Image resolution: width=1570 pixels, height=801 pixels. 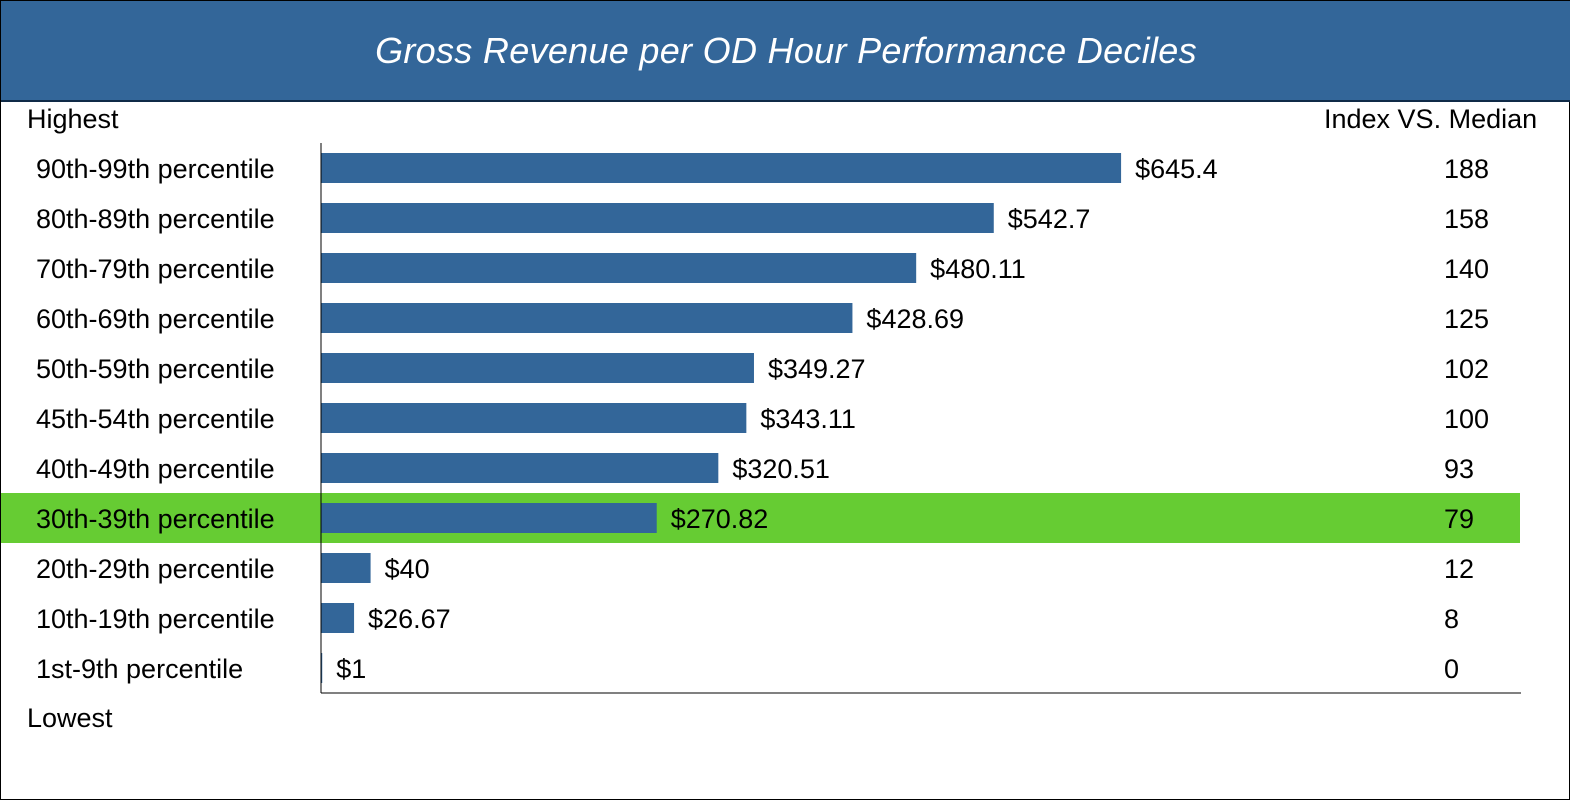 I want to click on value-label: $26.67, so click(x=409, y=619).